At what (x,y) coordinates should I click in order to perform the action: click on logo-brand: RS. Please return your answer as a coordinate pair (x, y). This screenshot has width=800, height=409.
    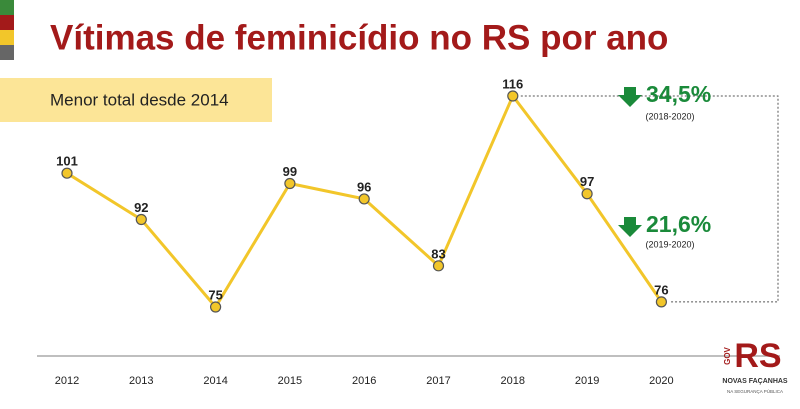
    Looking at the image, I should click on (757, 356).